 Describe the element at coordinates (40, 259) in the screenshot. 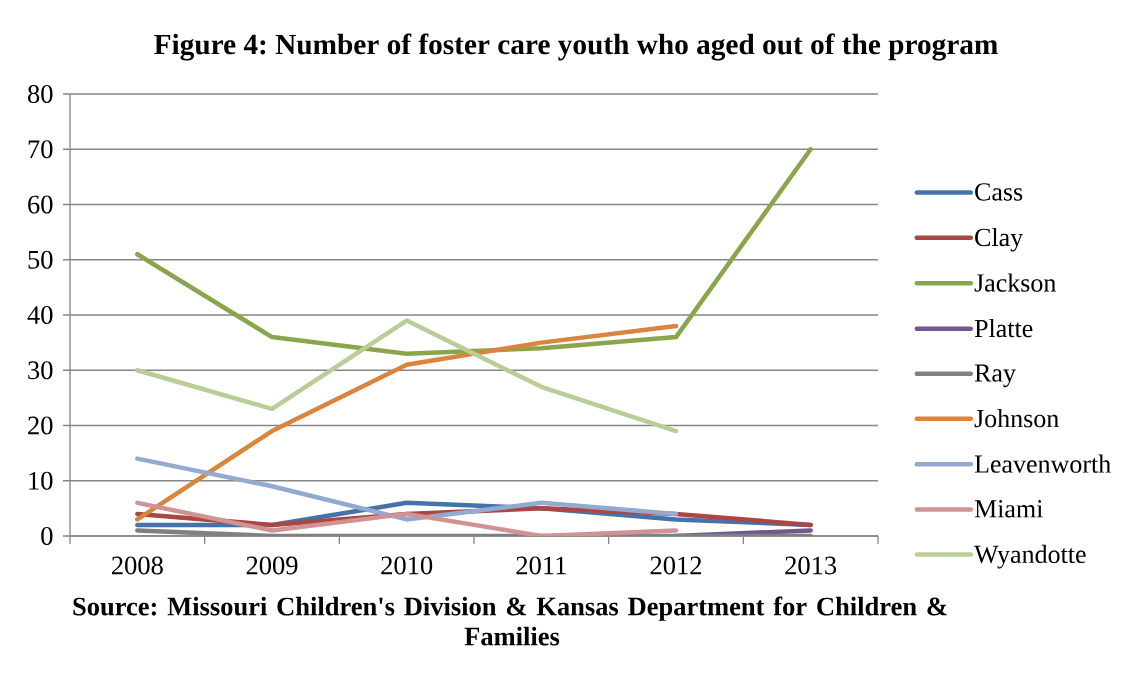

I see `y-tick-label: 50` at that location.